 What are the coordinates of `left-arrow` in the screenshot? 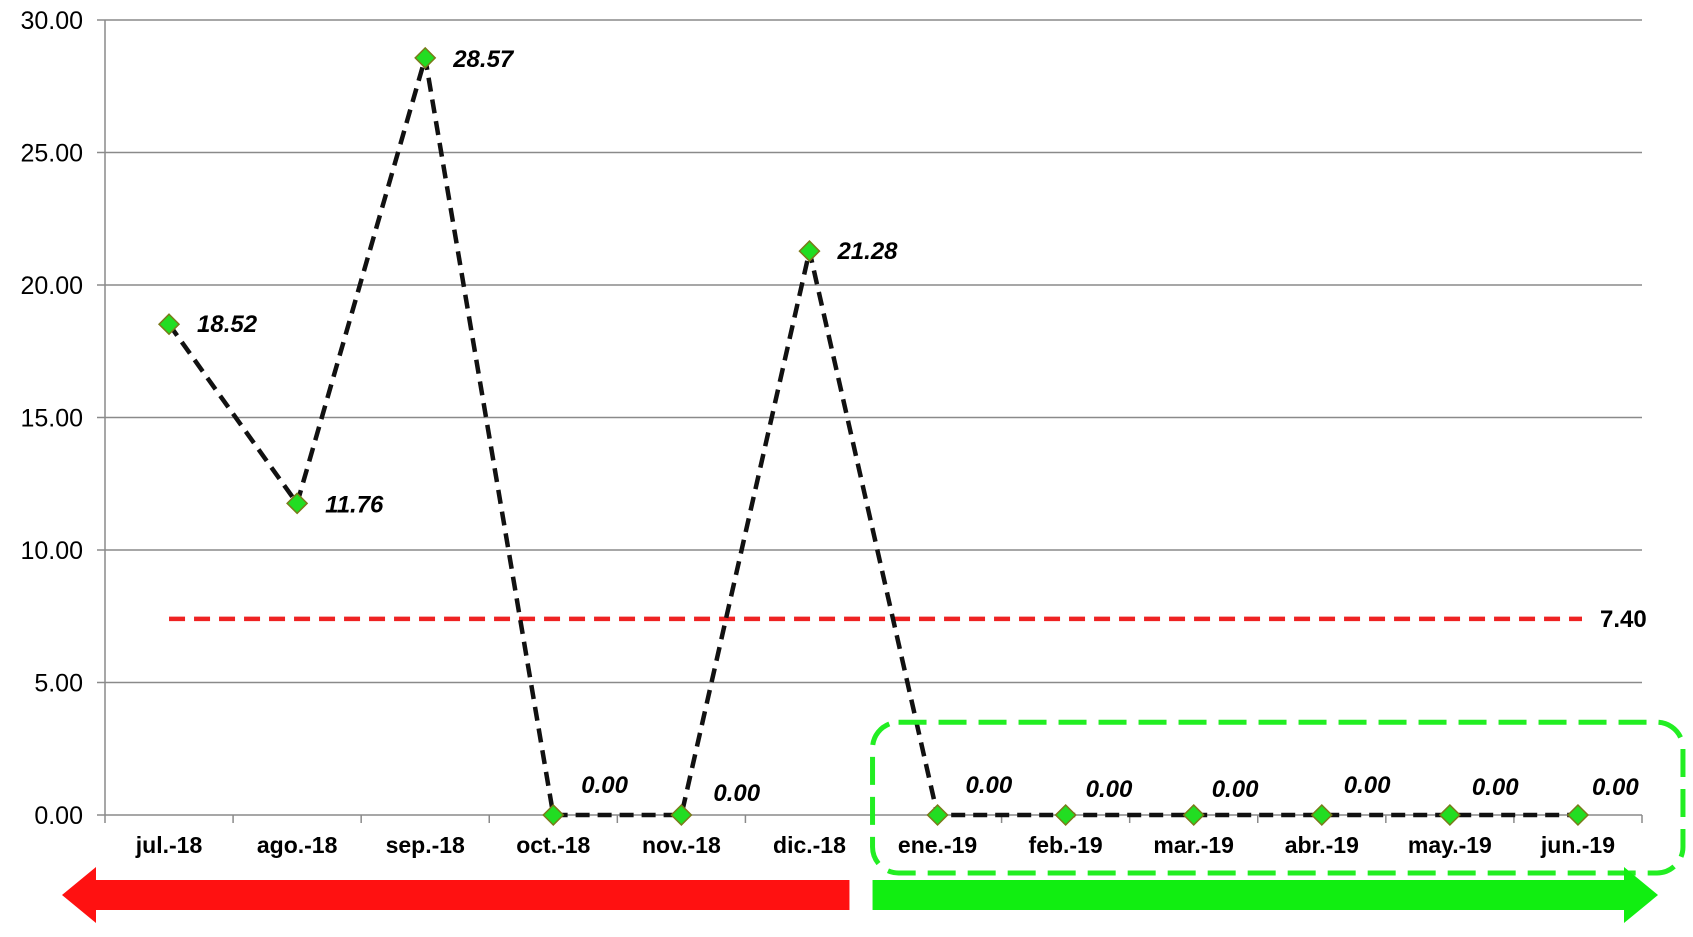 It's located at (456, 895).